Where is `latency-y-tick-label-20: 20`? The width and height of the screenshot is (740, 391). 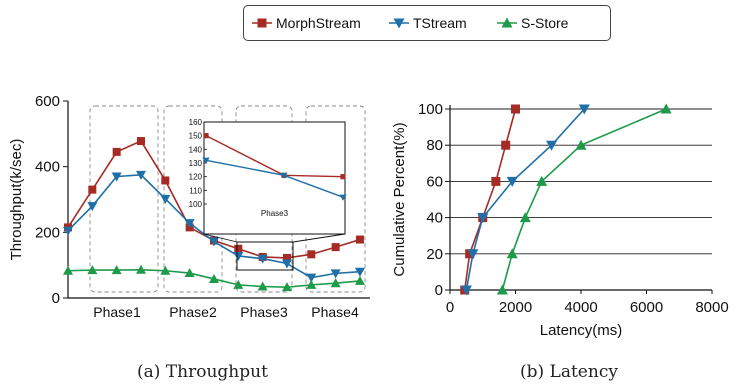 latency-y-tick-label-20: 20 is located at coordinates (434, 254).